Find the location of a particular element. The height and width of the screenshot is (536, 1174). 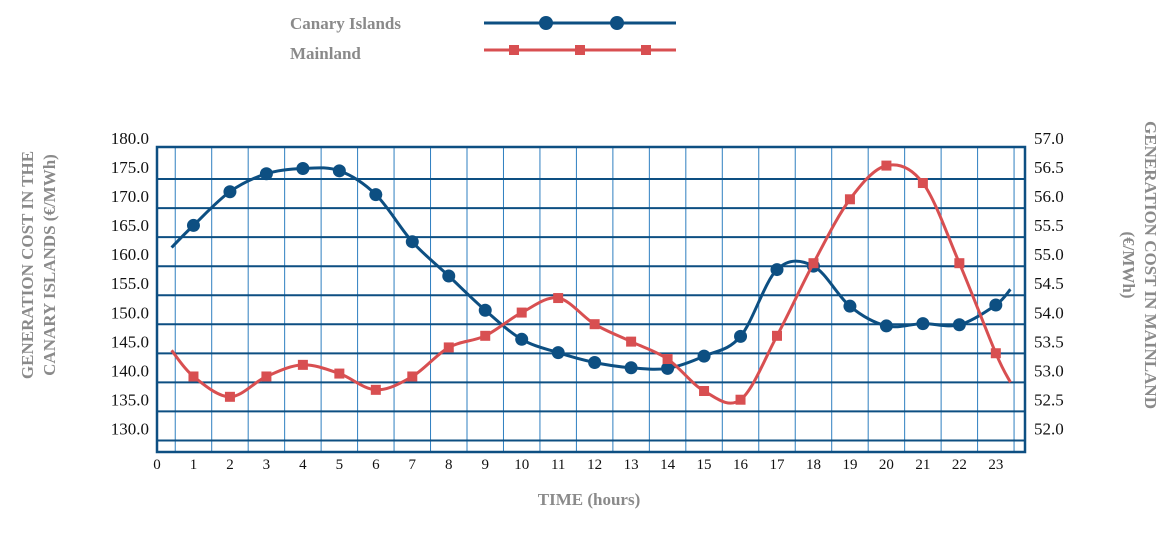

y-left-tick-label: 160.0 is located at coordinates (130, 254).